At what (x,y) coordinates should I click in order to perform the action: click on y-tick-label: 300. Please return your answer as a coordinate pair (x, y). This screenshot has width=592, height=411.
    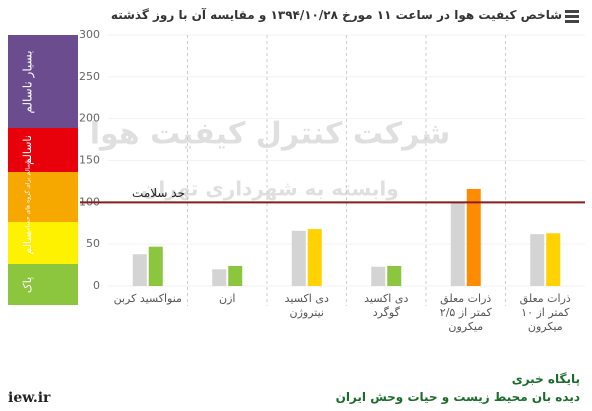
    Looking at the image, I should click on (89, 34).